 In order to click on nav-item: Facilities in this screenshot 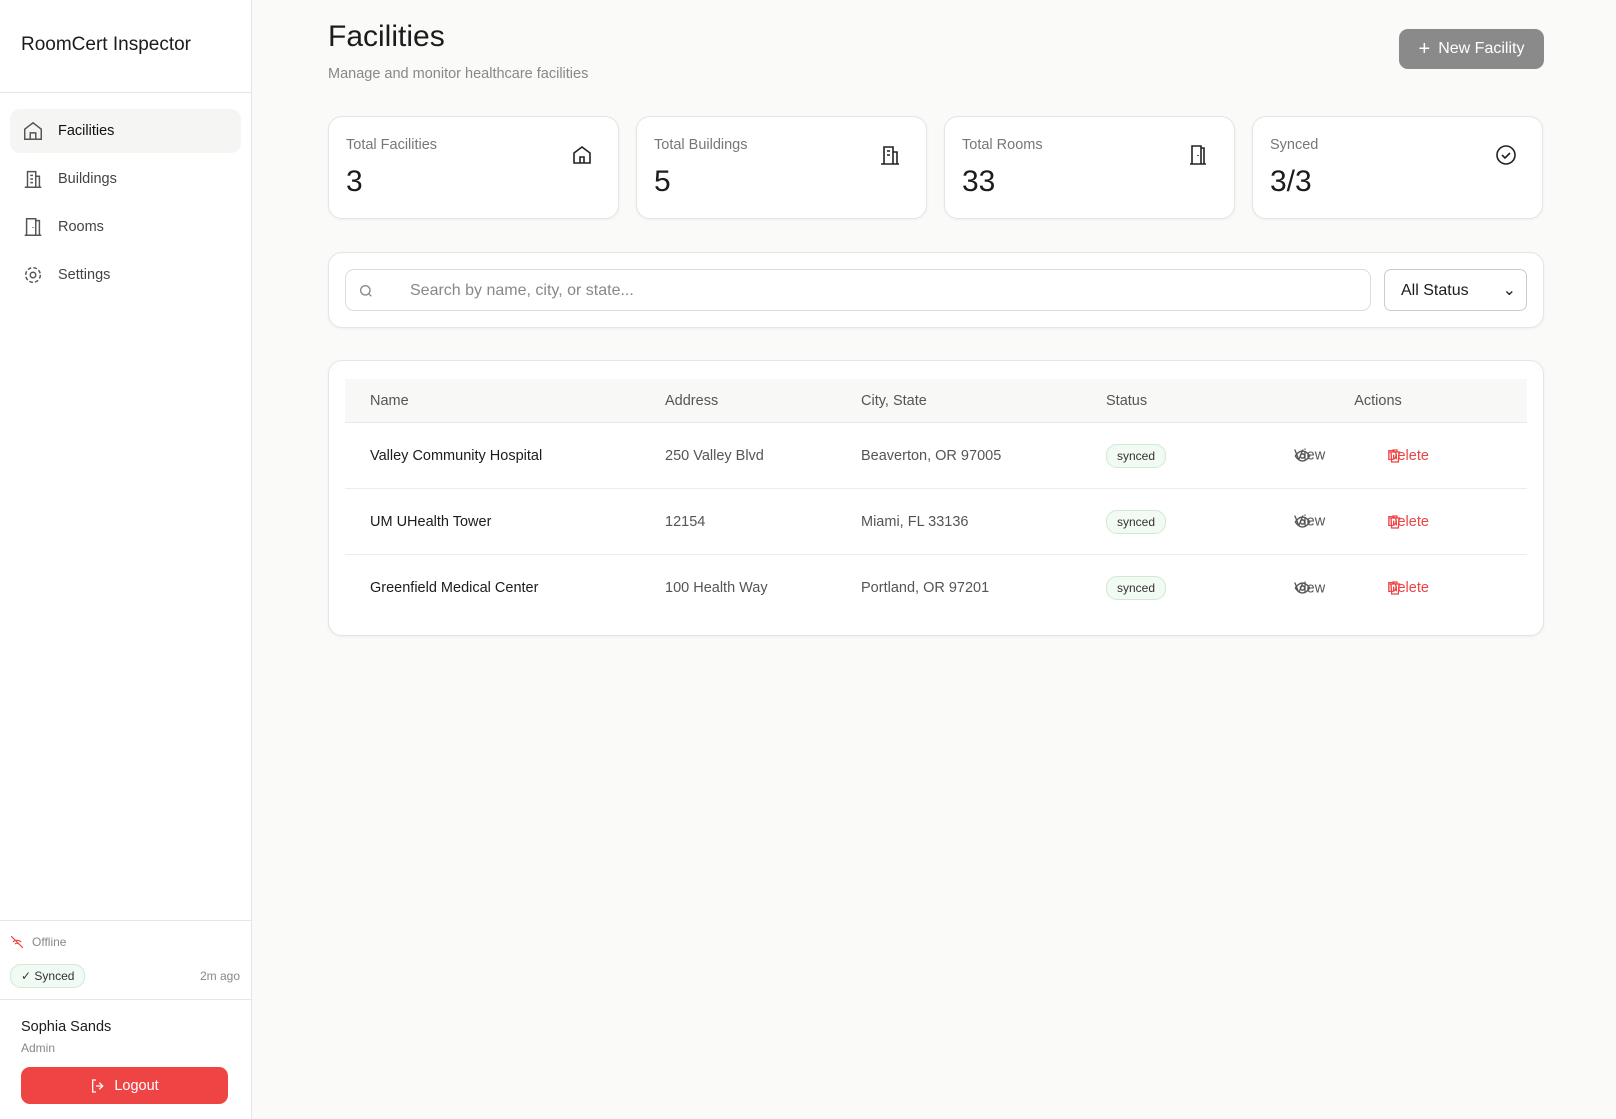, I will do `click(125, 131)`.